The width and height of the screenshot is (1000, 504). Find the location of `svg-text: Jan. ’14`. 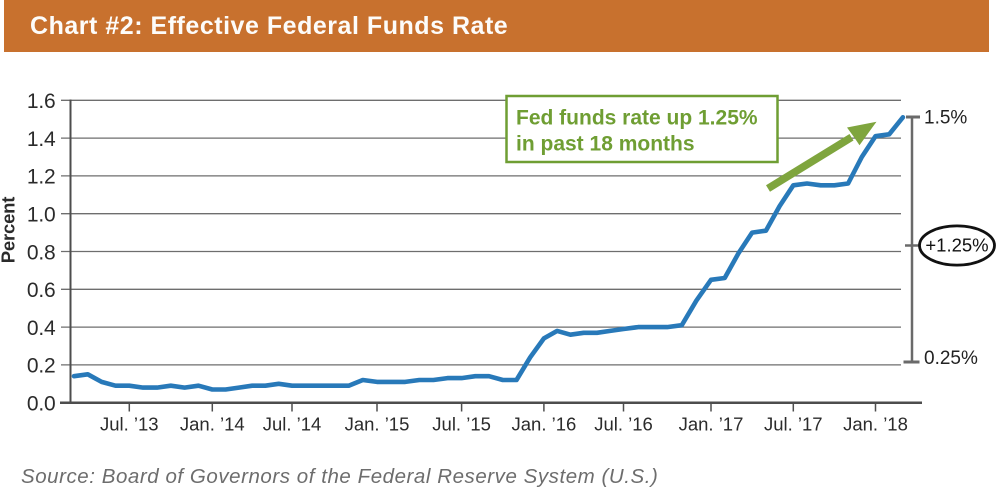

svg-text: Jan. ’14 is located at coordinates (212, 424).